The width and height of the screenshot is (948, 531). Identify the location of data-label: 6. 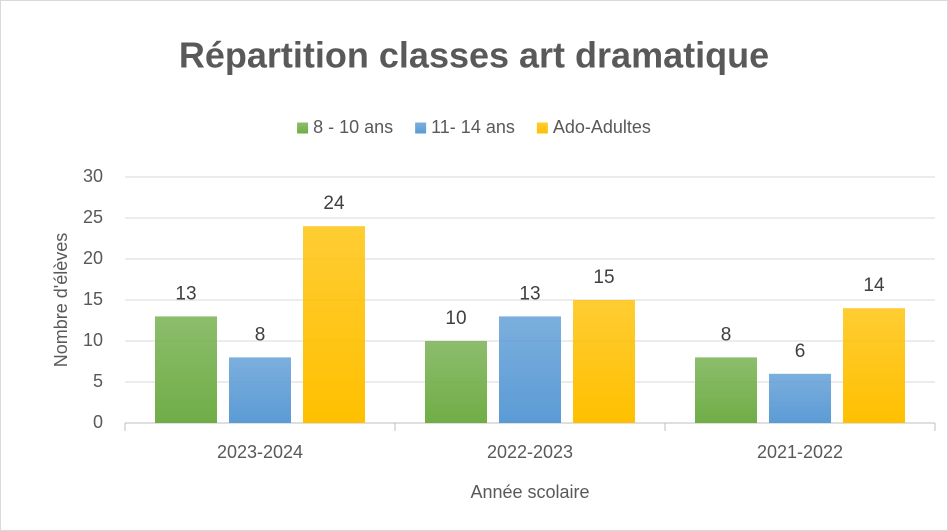
(800, 351).